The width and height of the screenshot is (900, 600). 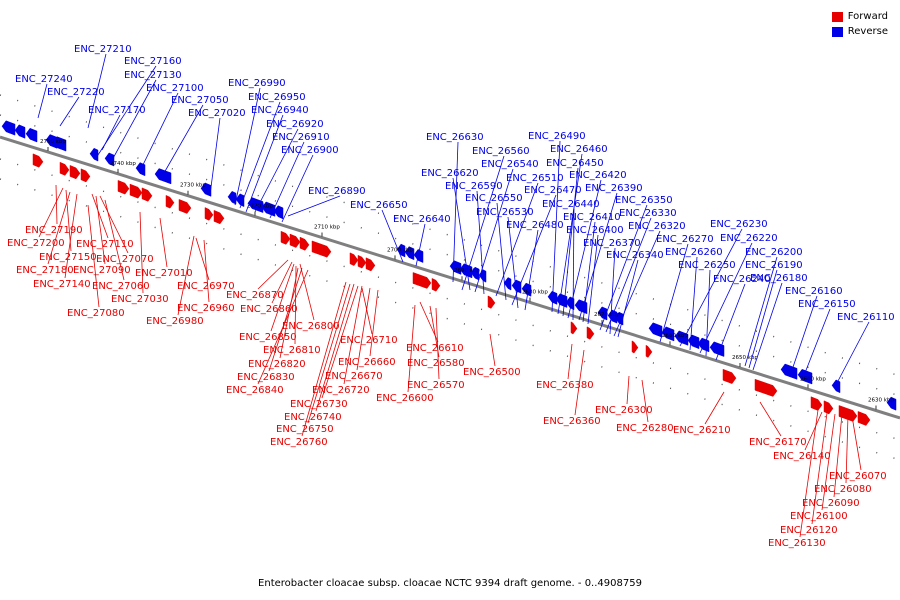 I want to click on forward-gene-label: ENC_27090, so click(x=102, y=270).